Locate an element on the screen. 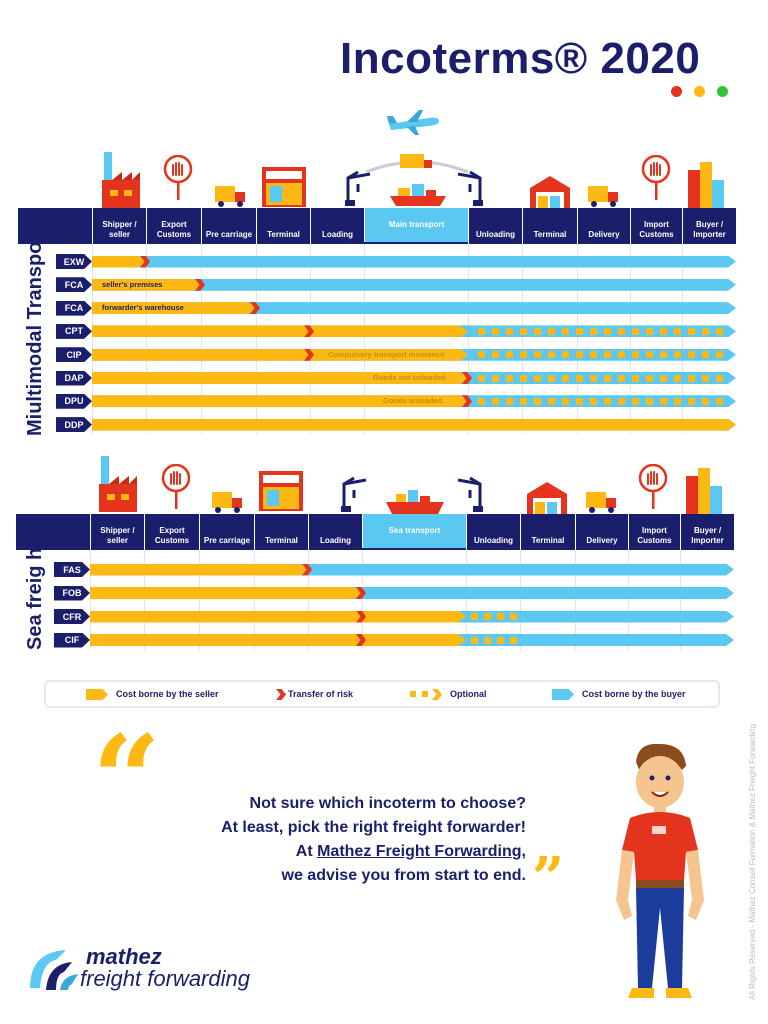 The image size is (768, 1024). quote-line-3-post: , is located at coordinates (523, 851).